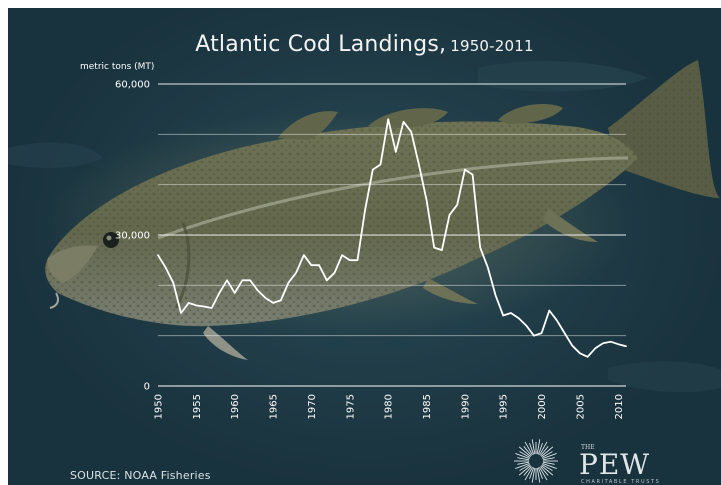  Describe the element at coordinates (321, 44) in the screenshot. I see `chart-title-text: Atlantic Cod Landings,` at that location.